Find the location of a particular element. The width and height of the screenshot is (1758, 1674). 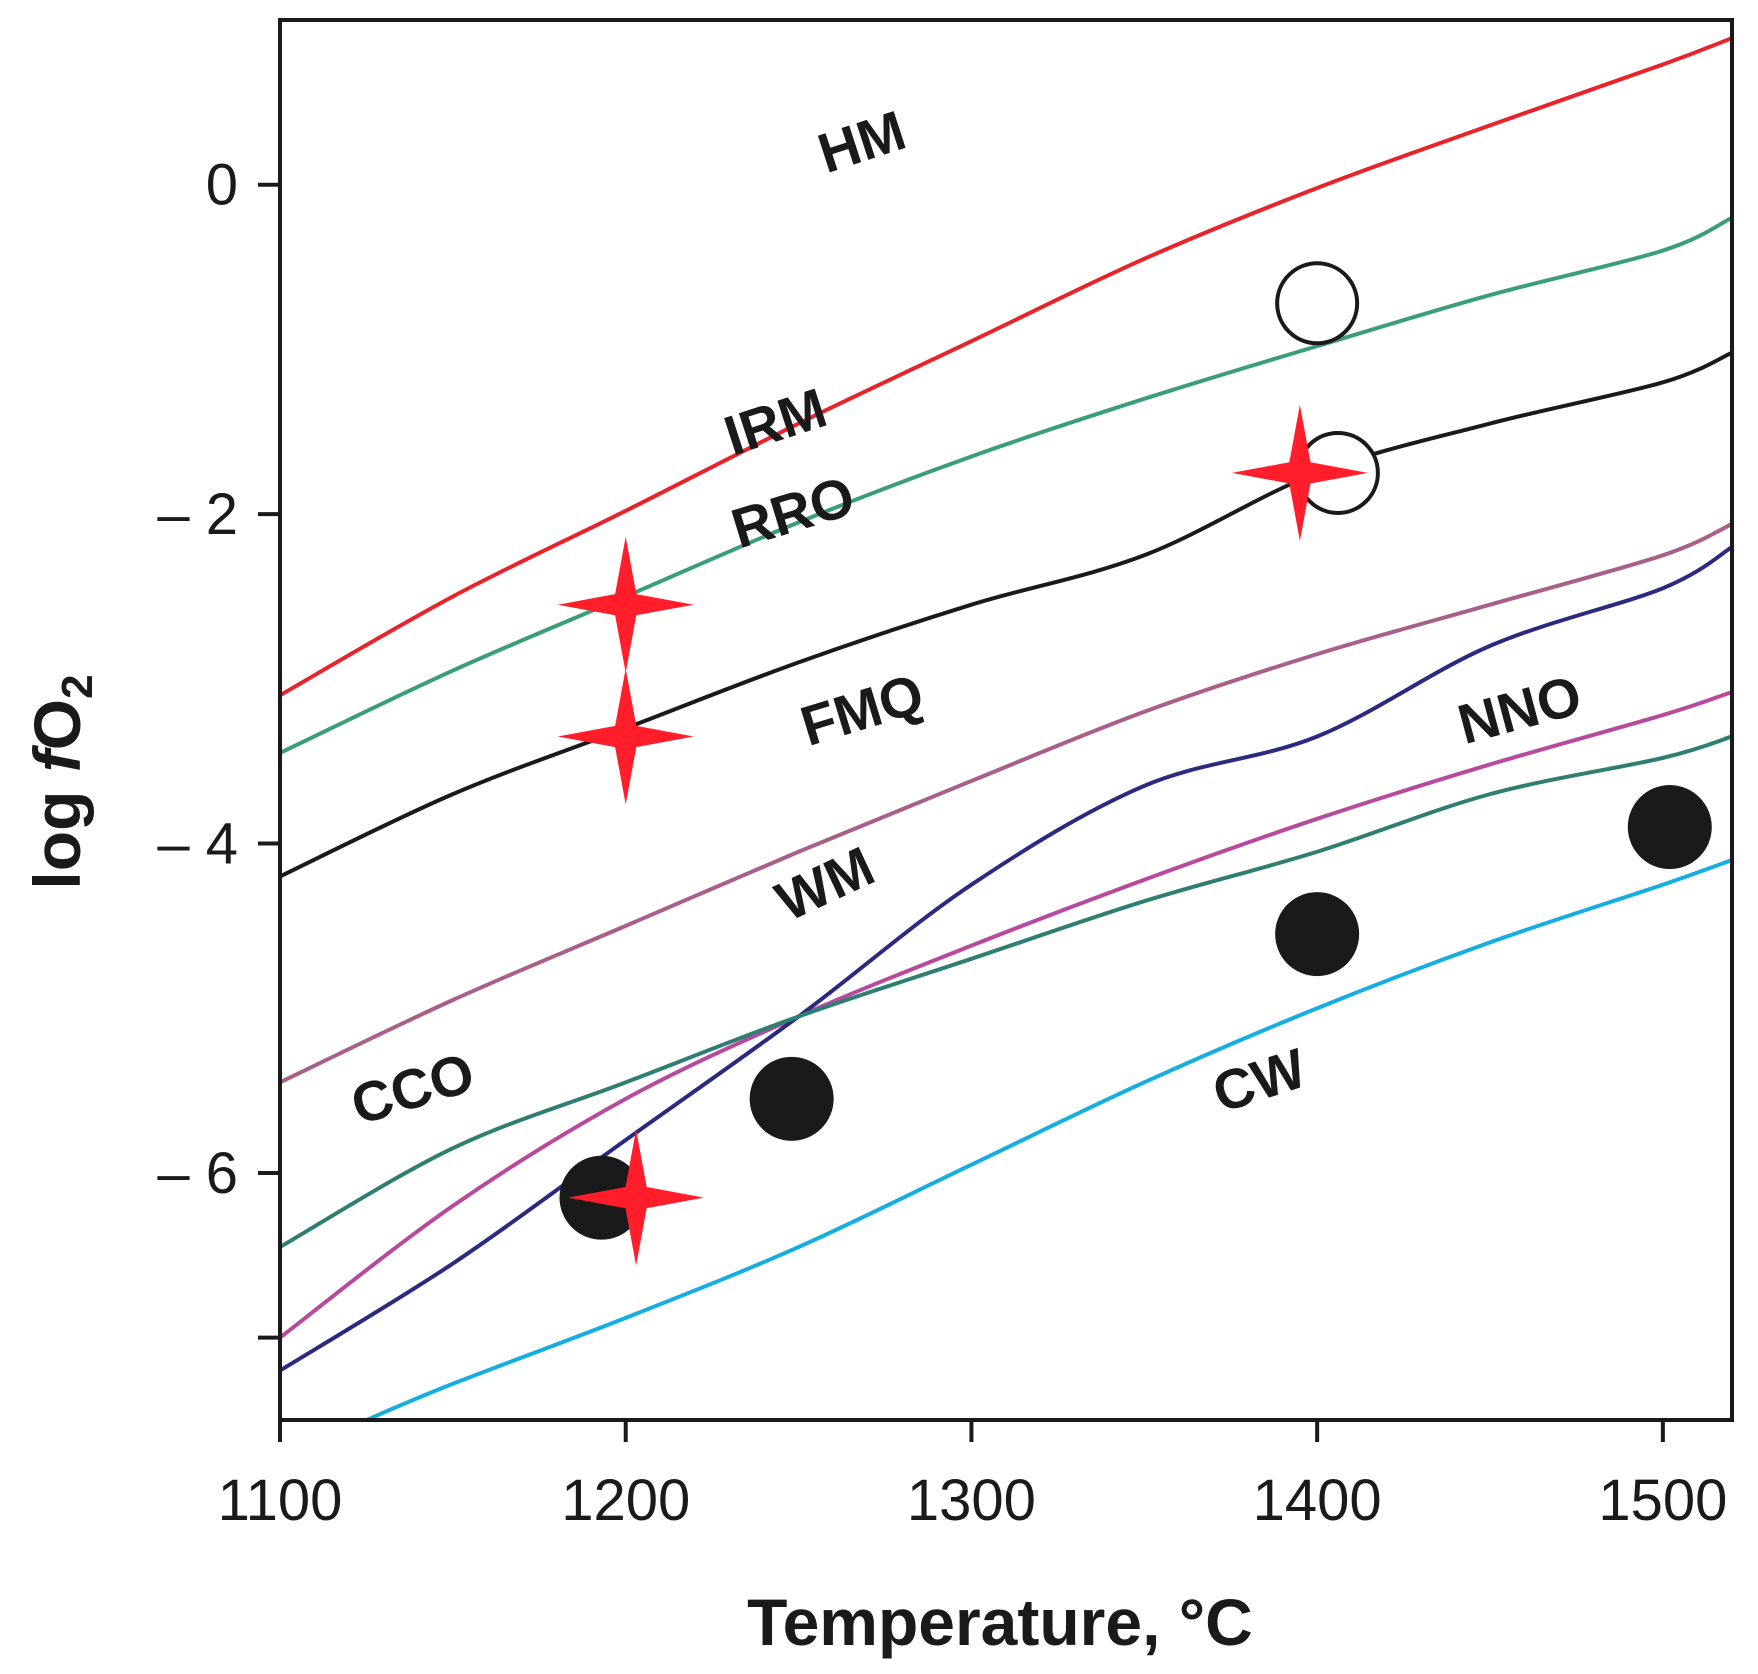

y-tick-label: – 6 is located at coordinates (197, 1173).